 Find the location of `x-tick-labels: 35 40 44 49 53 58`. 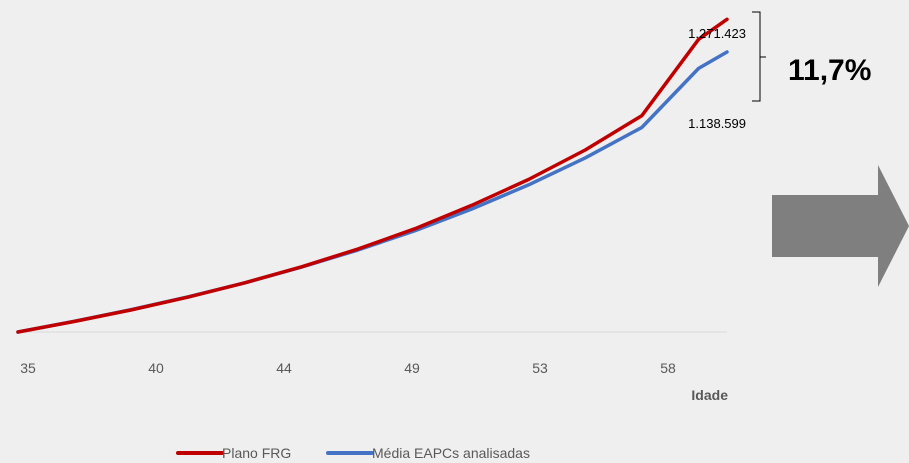

x-tick-labels: 35 40 44 49 53 58 is located at coordinates (348, 368).